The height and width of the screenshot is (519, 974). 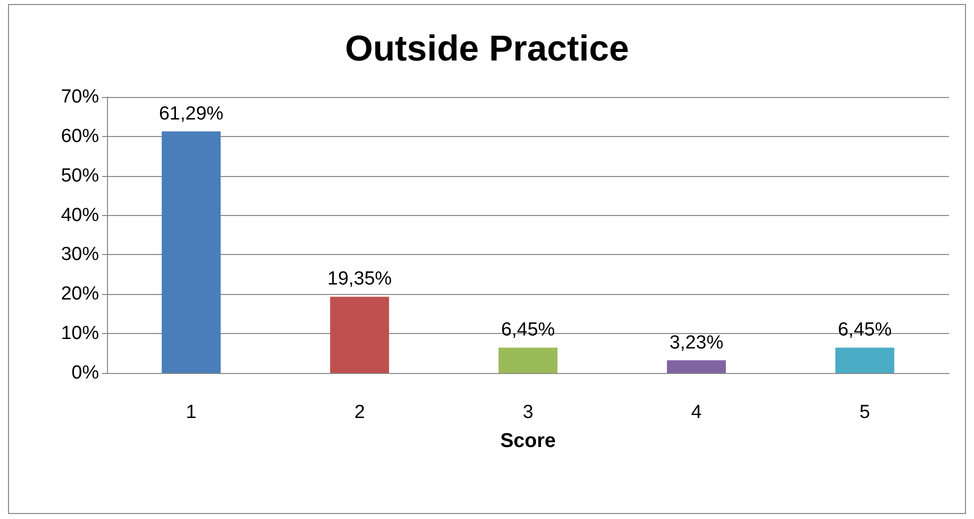 What do you see at coordinates (80, 175) in the screenshot?
I see `y-tick-label: 50%` at bounding box center [80, 175].